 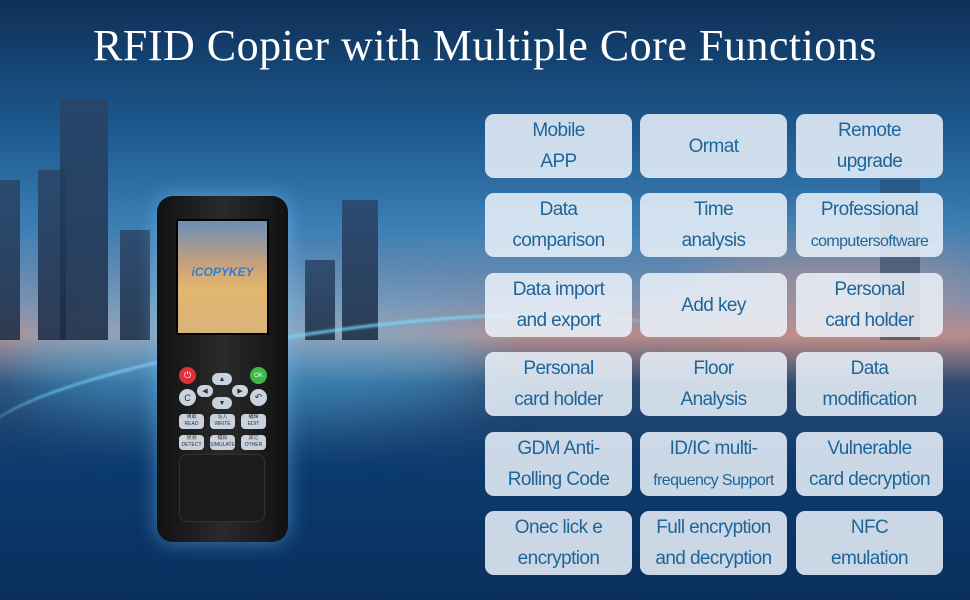 I want to click on feature-card: NFC emulation, so click(x=869, y=543).